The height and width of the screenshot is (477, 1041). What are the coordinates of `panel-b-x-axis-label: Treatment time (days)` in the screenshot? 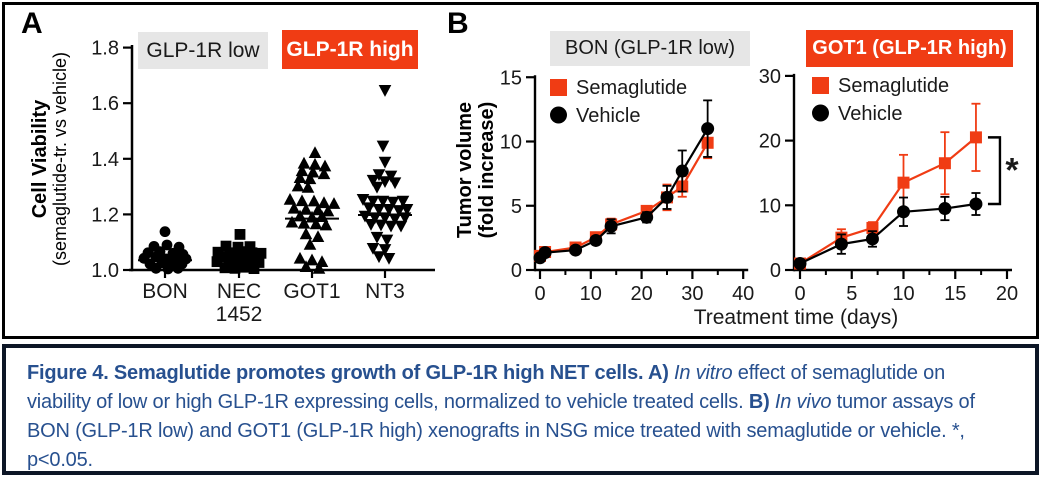 It's located at (796, 317).